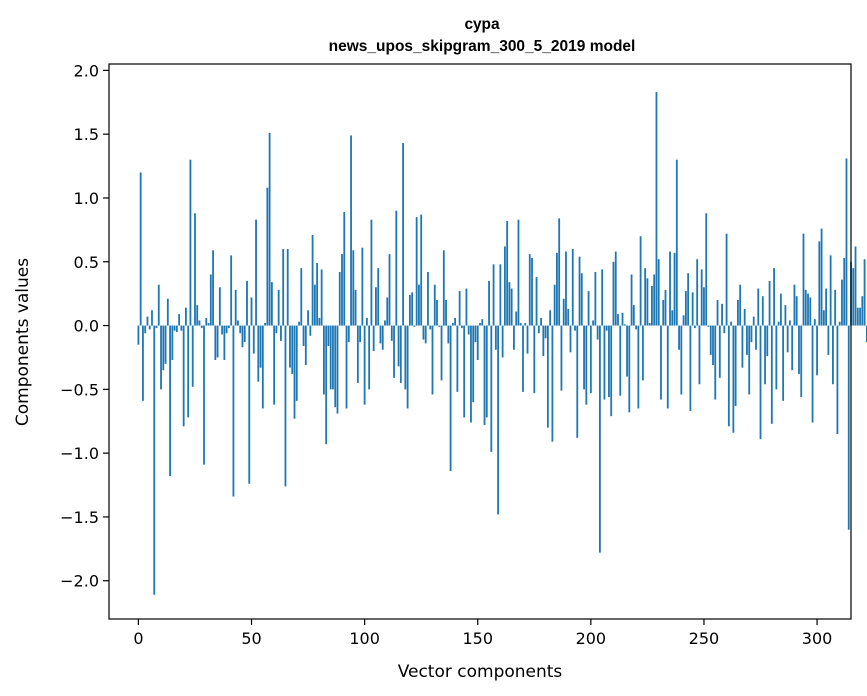 Image resolution: width=867 pixels, height=696 pixels. What do you see at coordinates (482, 24) in the screenshot?
I see `chart-title: сура` at bounding box center [482, 24].